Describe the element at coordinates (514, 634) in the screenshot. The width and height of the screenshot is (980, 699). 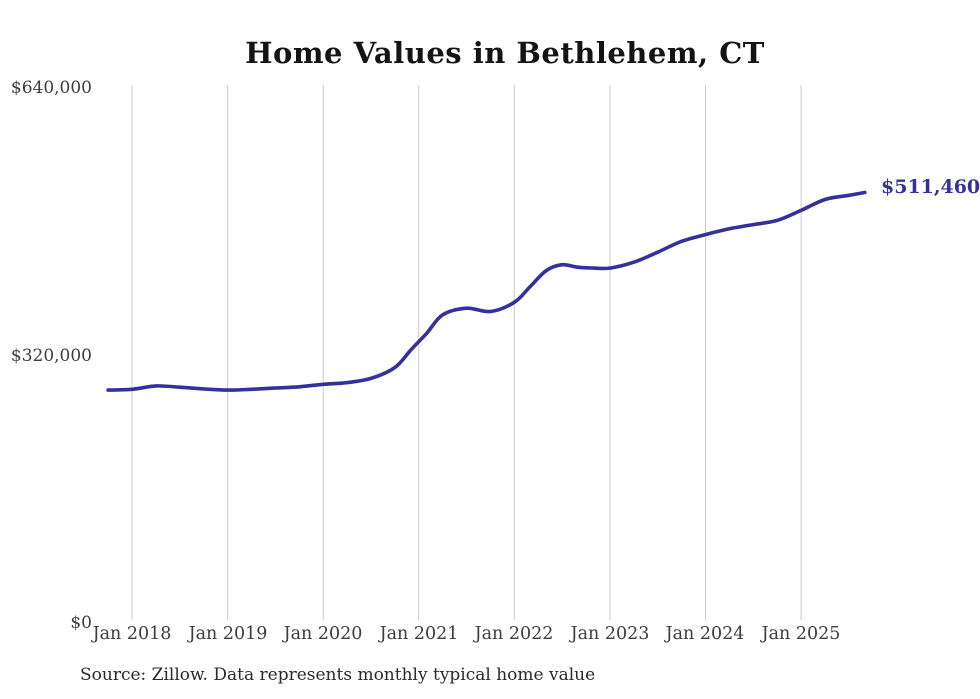
I see `x-tick-label: Jan 2022` at that location.